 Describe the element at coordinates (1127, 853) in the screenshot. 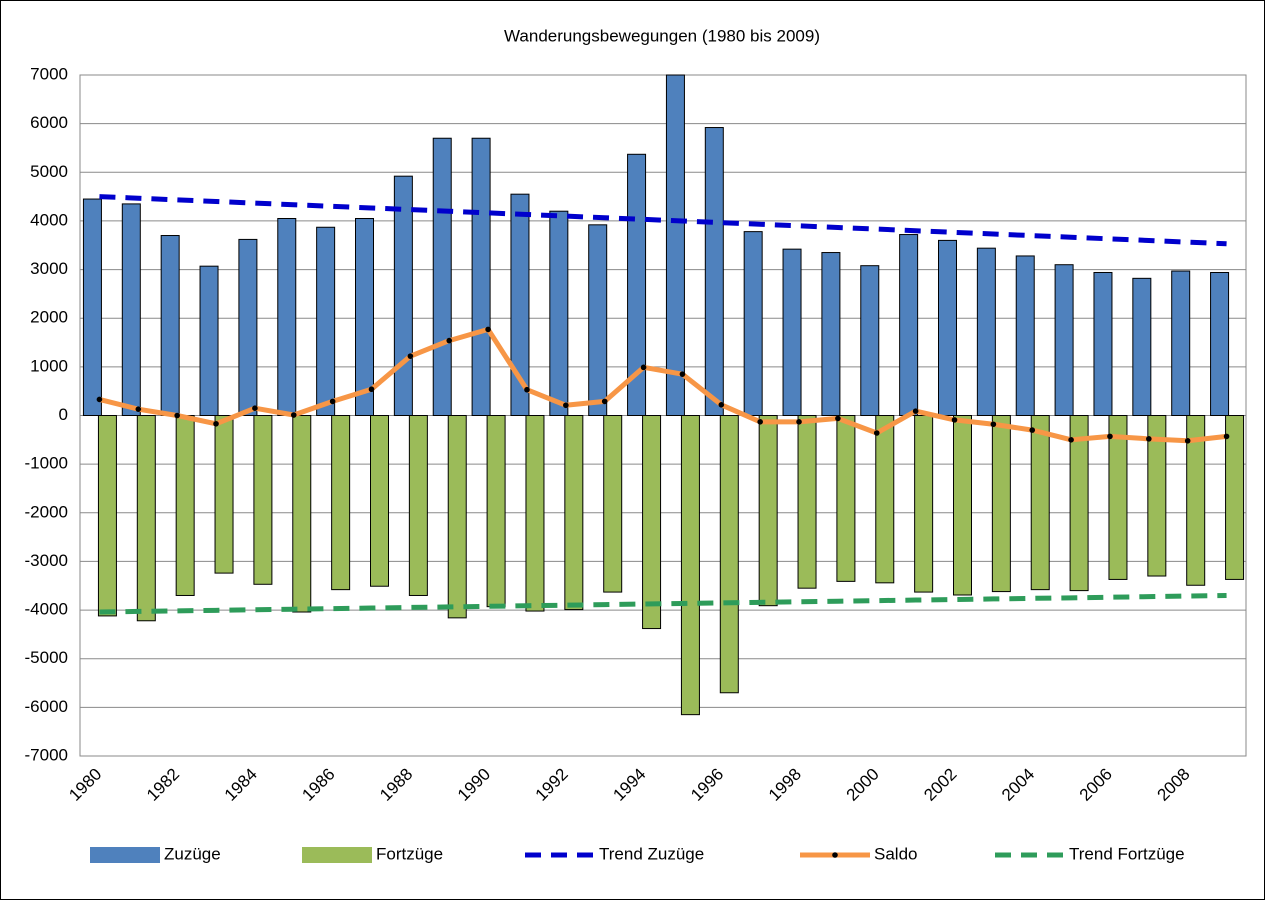

I see `legend-label: Trend Fortzüge` at that location.